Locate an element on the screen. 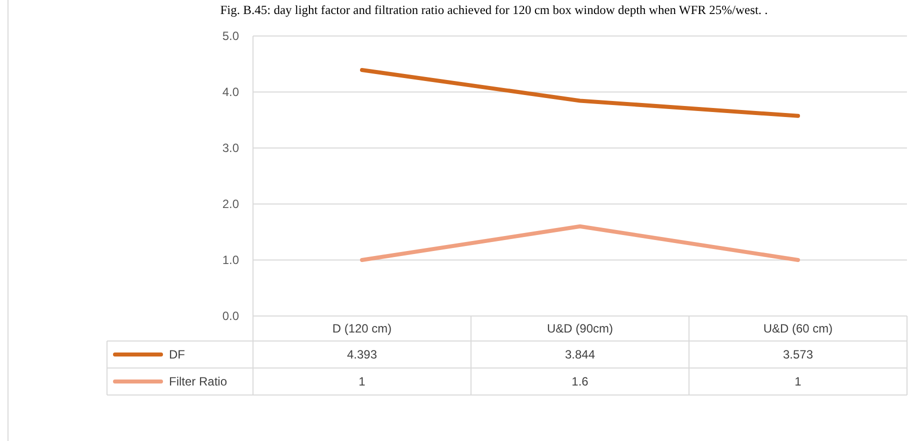  data-label: 4.393 is located at coordinates (362, 355).